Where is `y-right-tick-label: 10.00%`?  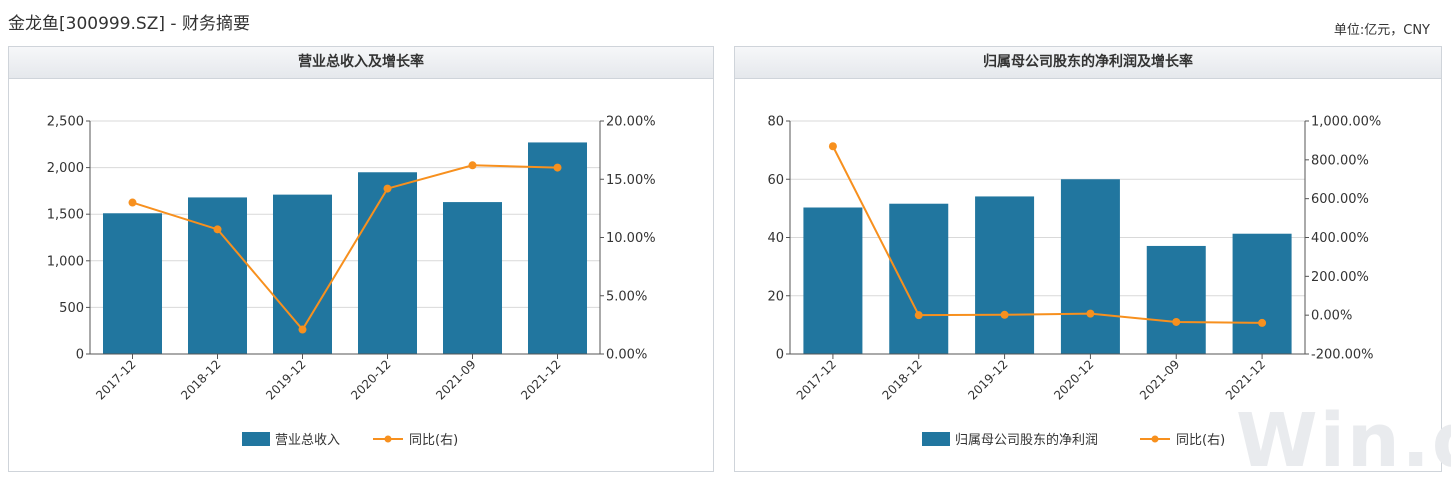 y-right-tick-label: 10.00% is located at coordinates (631, 238).